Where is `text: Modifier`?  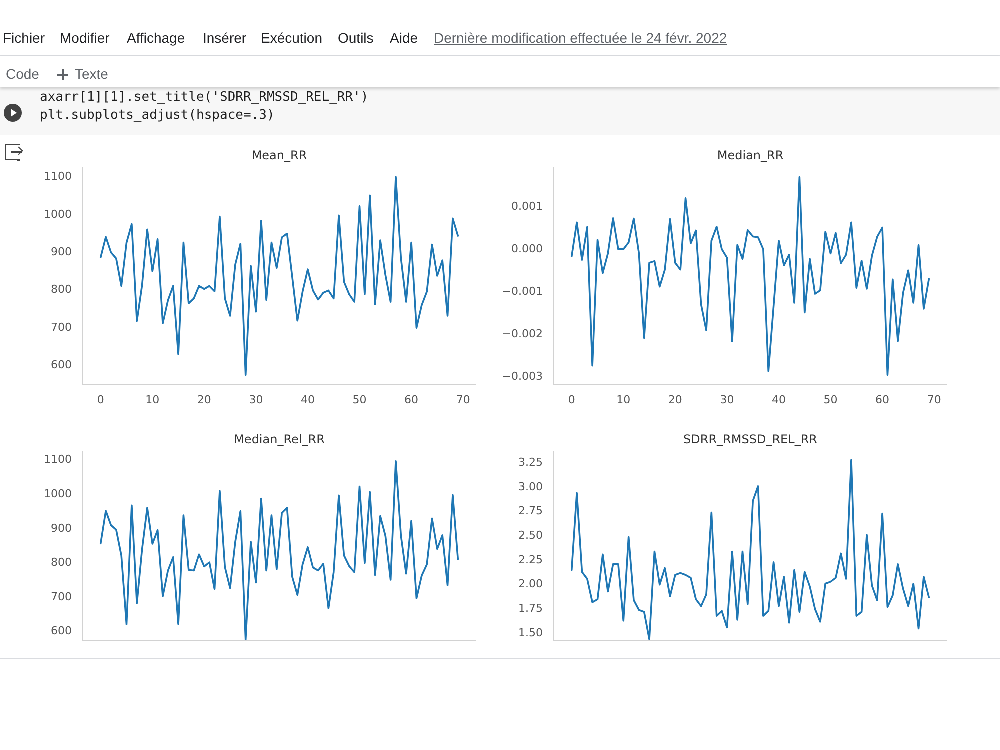 text: Modifier is located at coordinates (85, 38).